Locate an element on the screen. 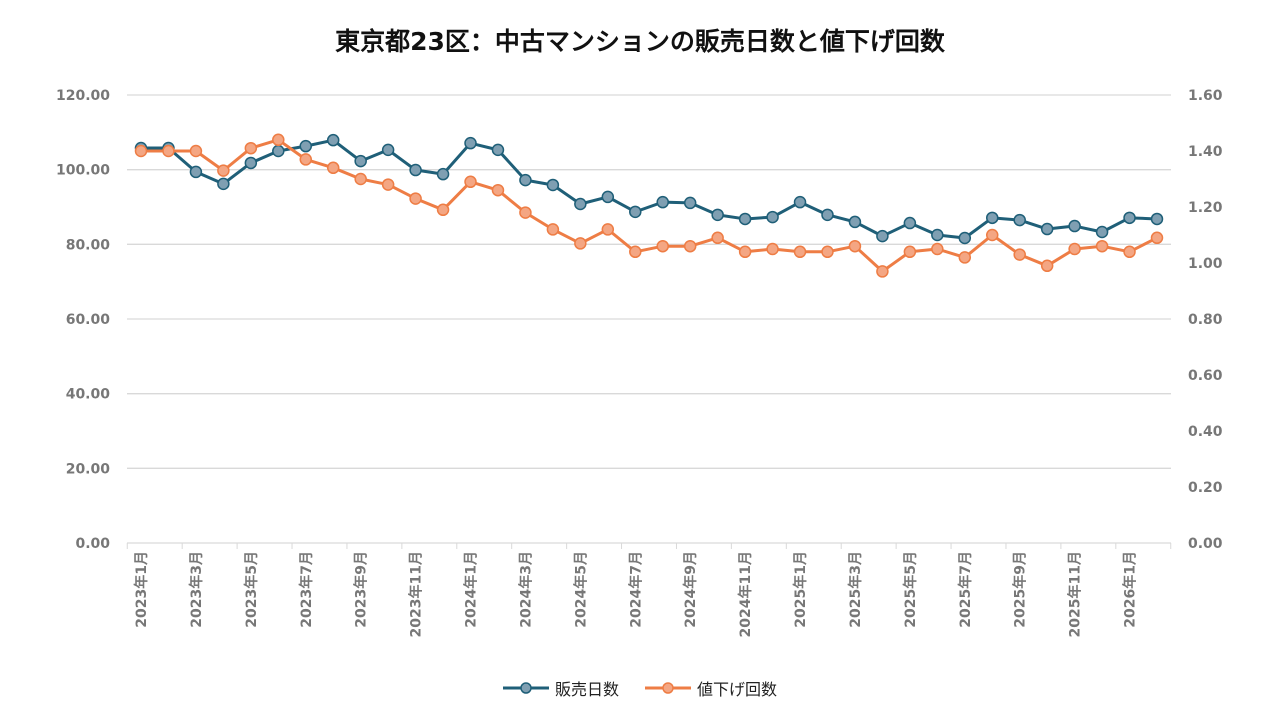 The width and height of the screenshot is (1280, 720). legend-label-price-cuts: 値下げ回数 is located at coordinates (737, 689).